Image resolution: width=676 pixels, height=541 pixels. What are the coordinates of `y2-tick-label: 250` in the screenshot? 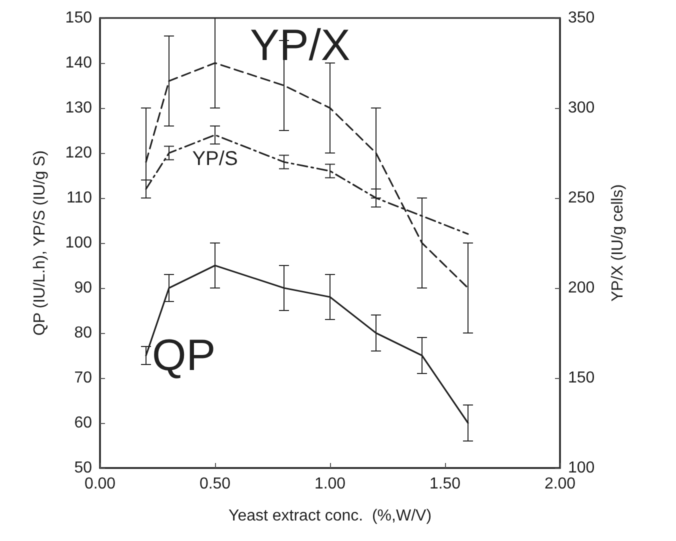 It's located at (581, 198).